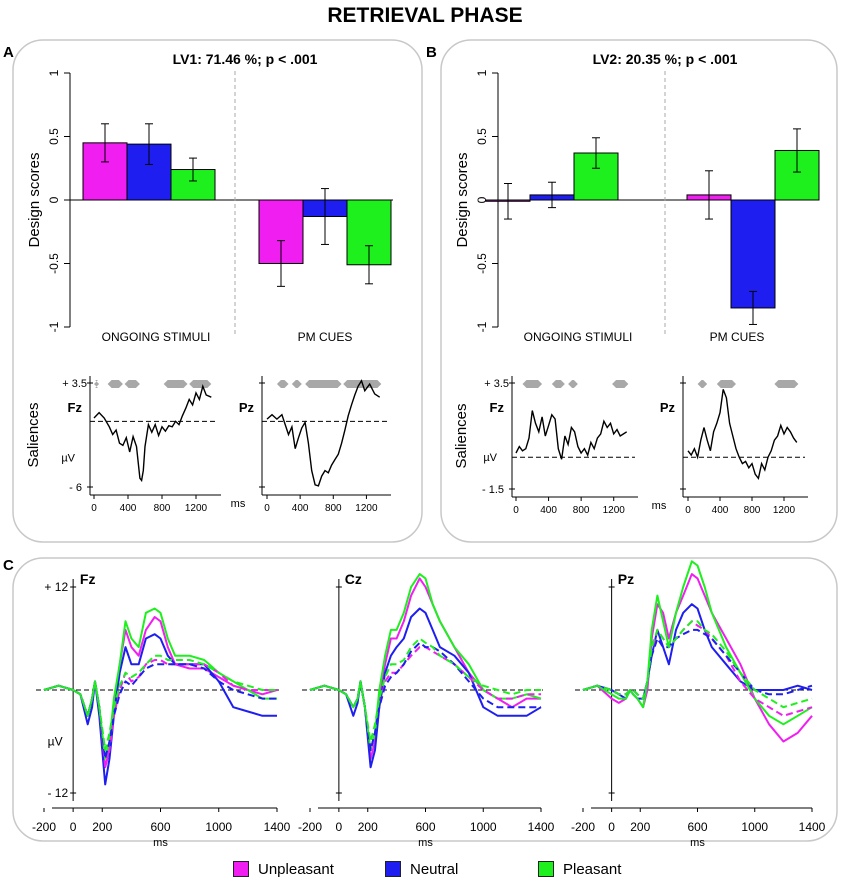  I want to click on b-ytick-top: + 3.5, so click(496, 384).